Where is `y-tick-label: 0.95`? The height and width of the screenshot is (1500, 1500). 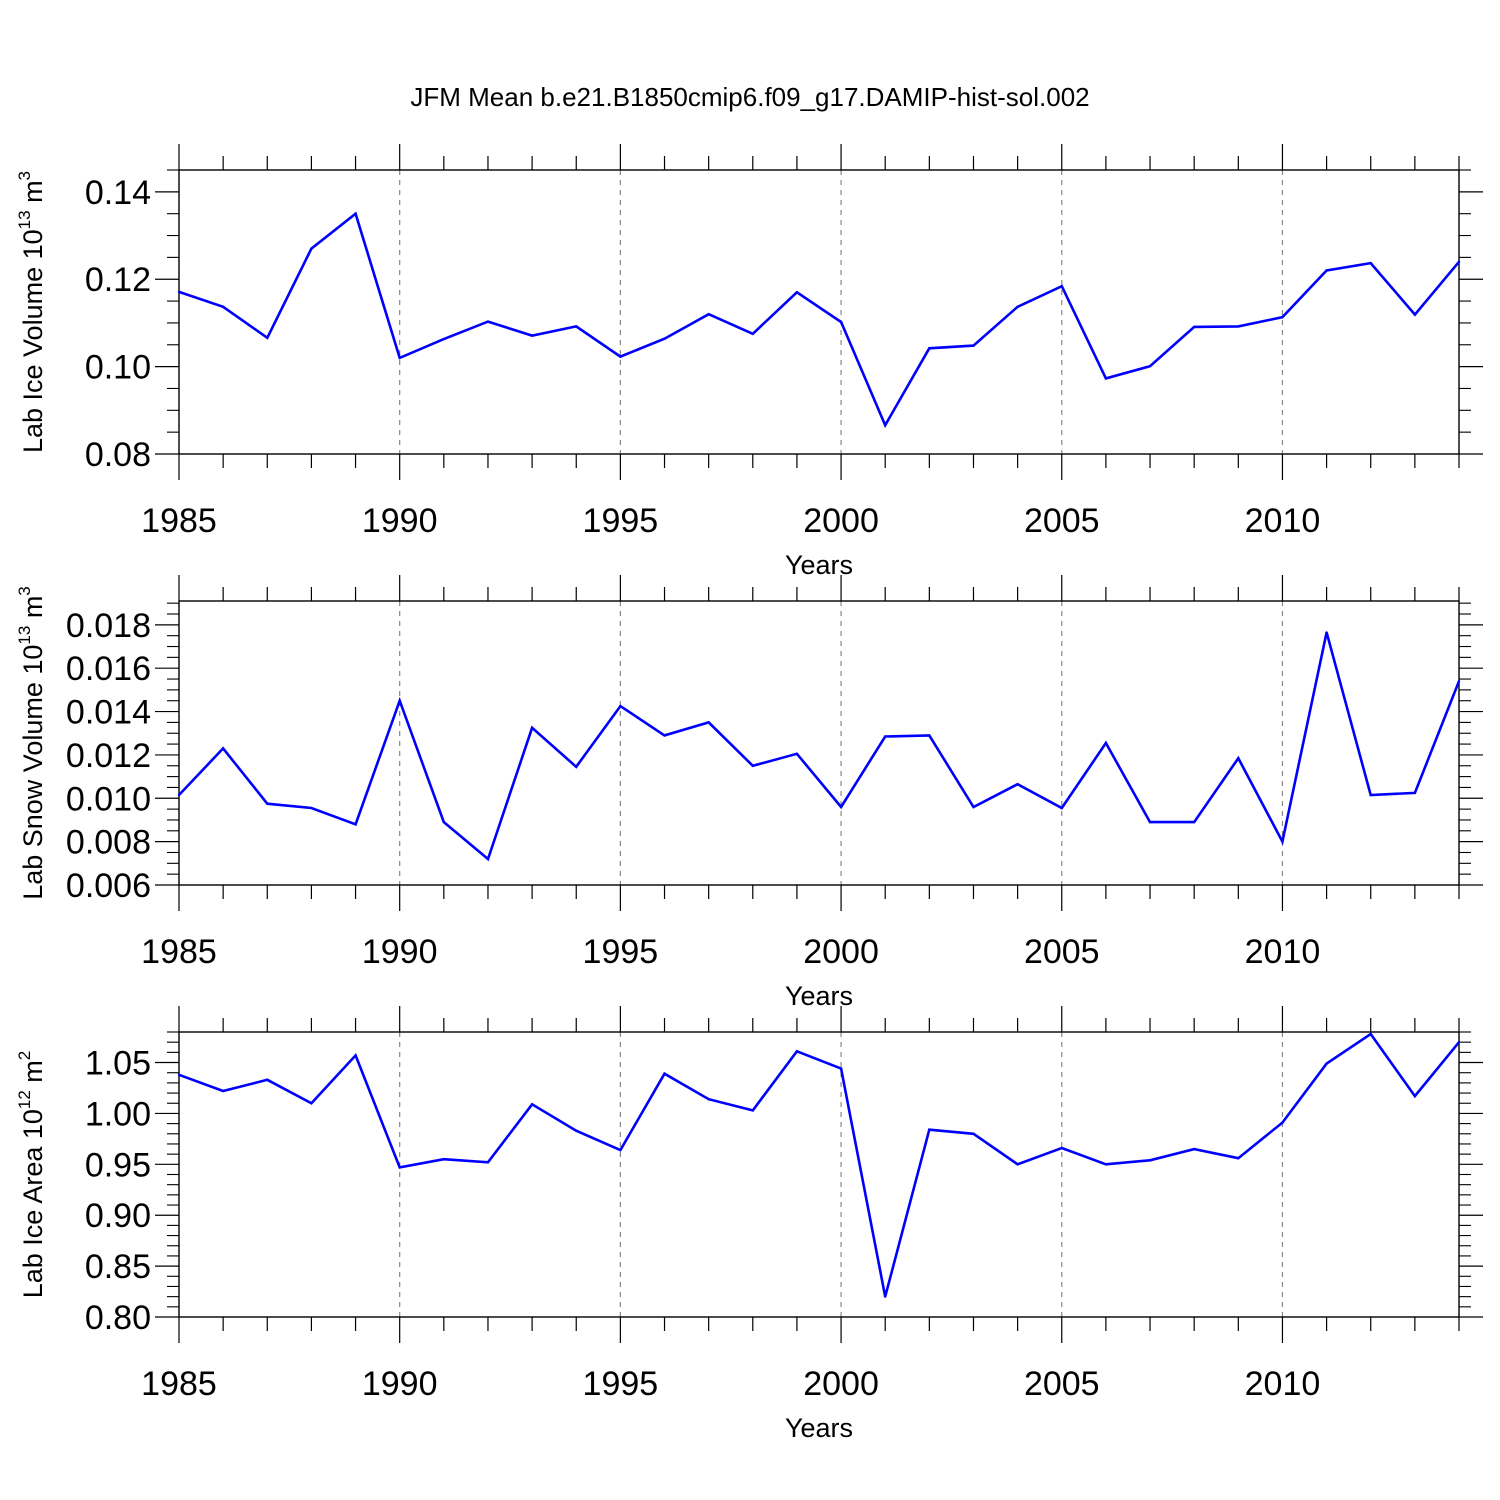 y-tick-label: 0.95 is located at coordinates (118, 1165).